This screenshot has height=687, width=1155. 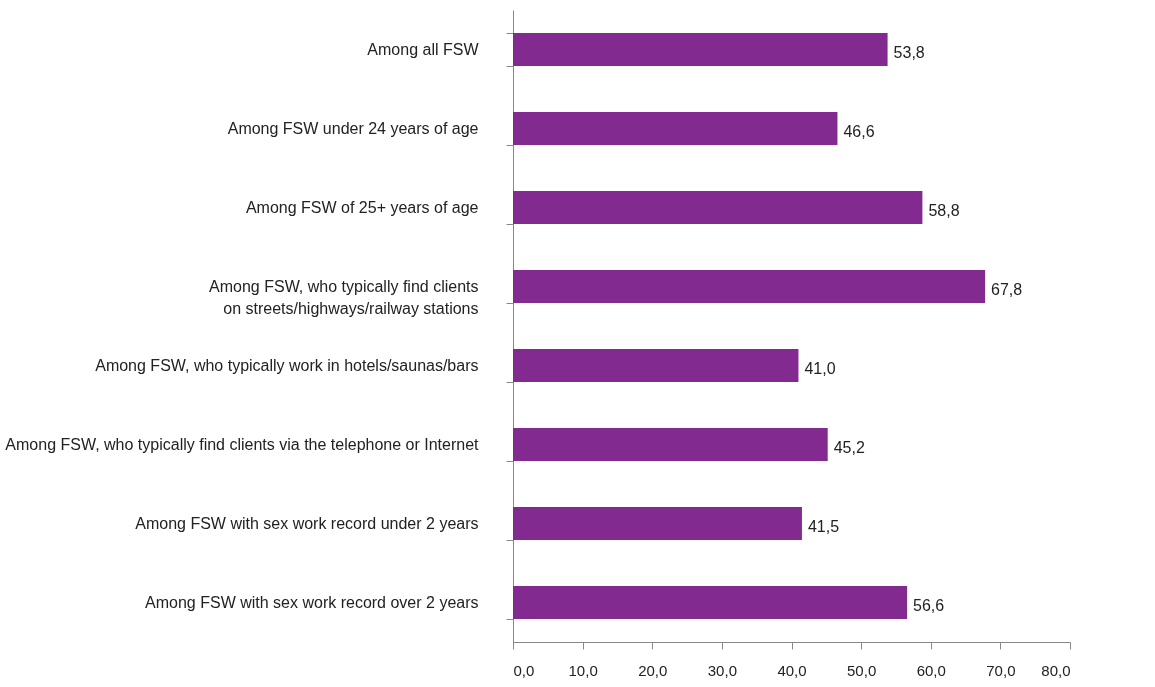 I want to click on data-label: 67,8, so click(x=1007, y=289).